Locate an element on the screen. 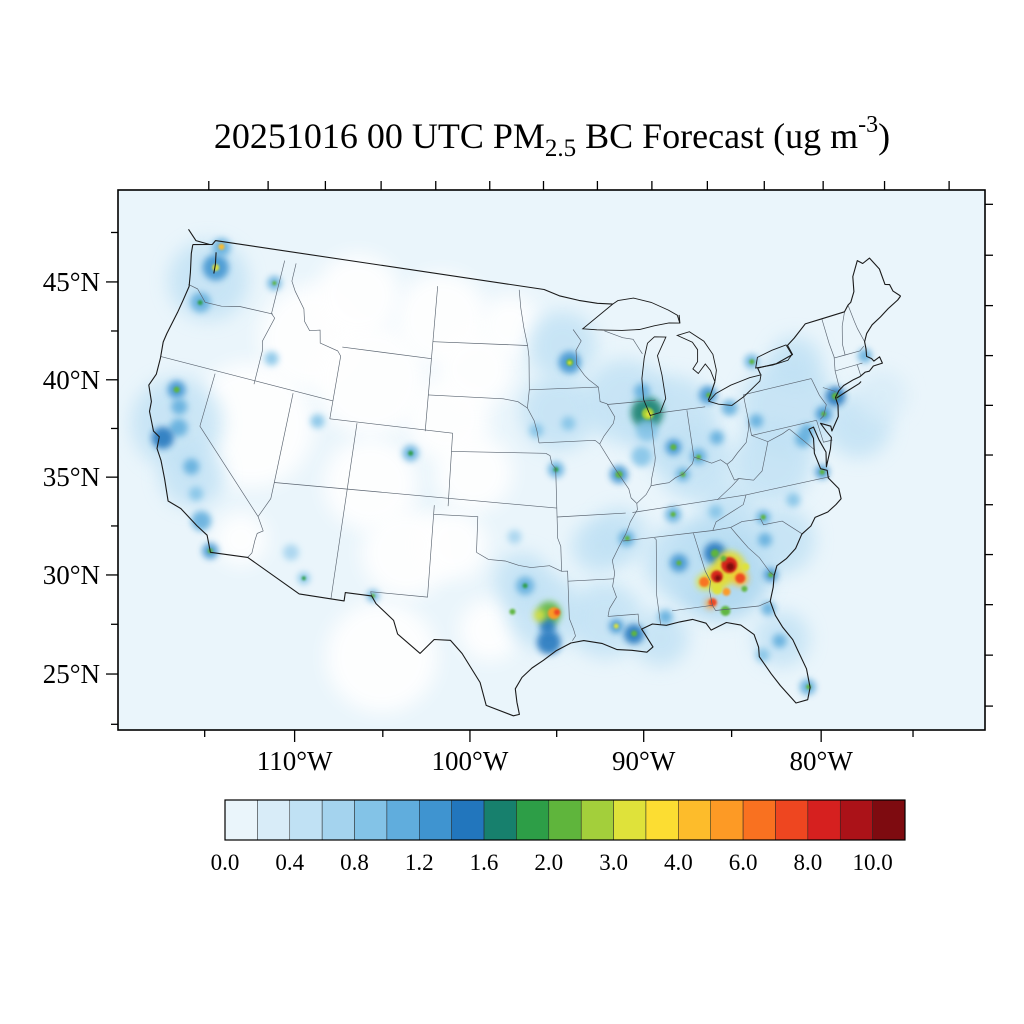 Image resolution: width=1024 pixels, height=1024 pixels. colorbar-tick-label: 6.0 is located at coordinates (743, 862).